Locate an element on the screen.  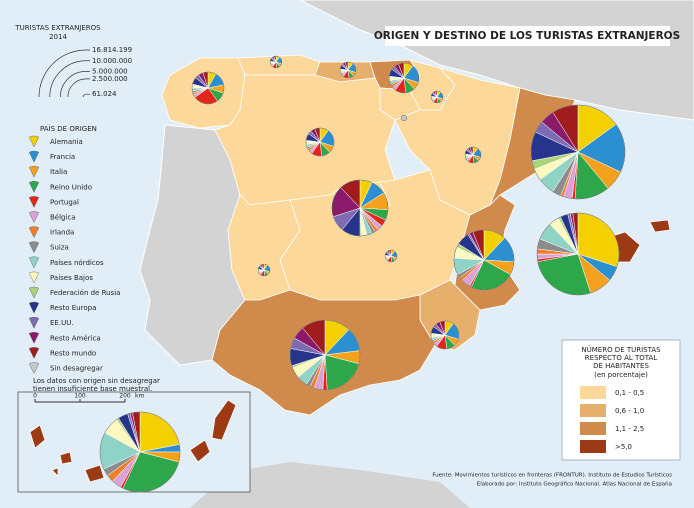
legend-label: EE.UU. is located at coordinates (62, 323).